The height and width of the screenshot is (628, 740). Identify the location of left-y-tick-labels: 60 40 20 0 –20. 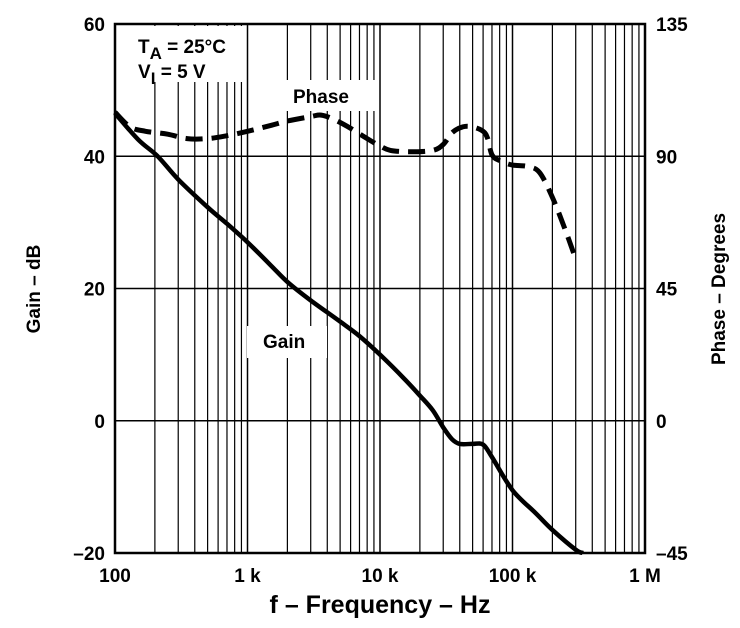
(89, 290).